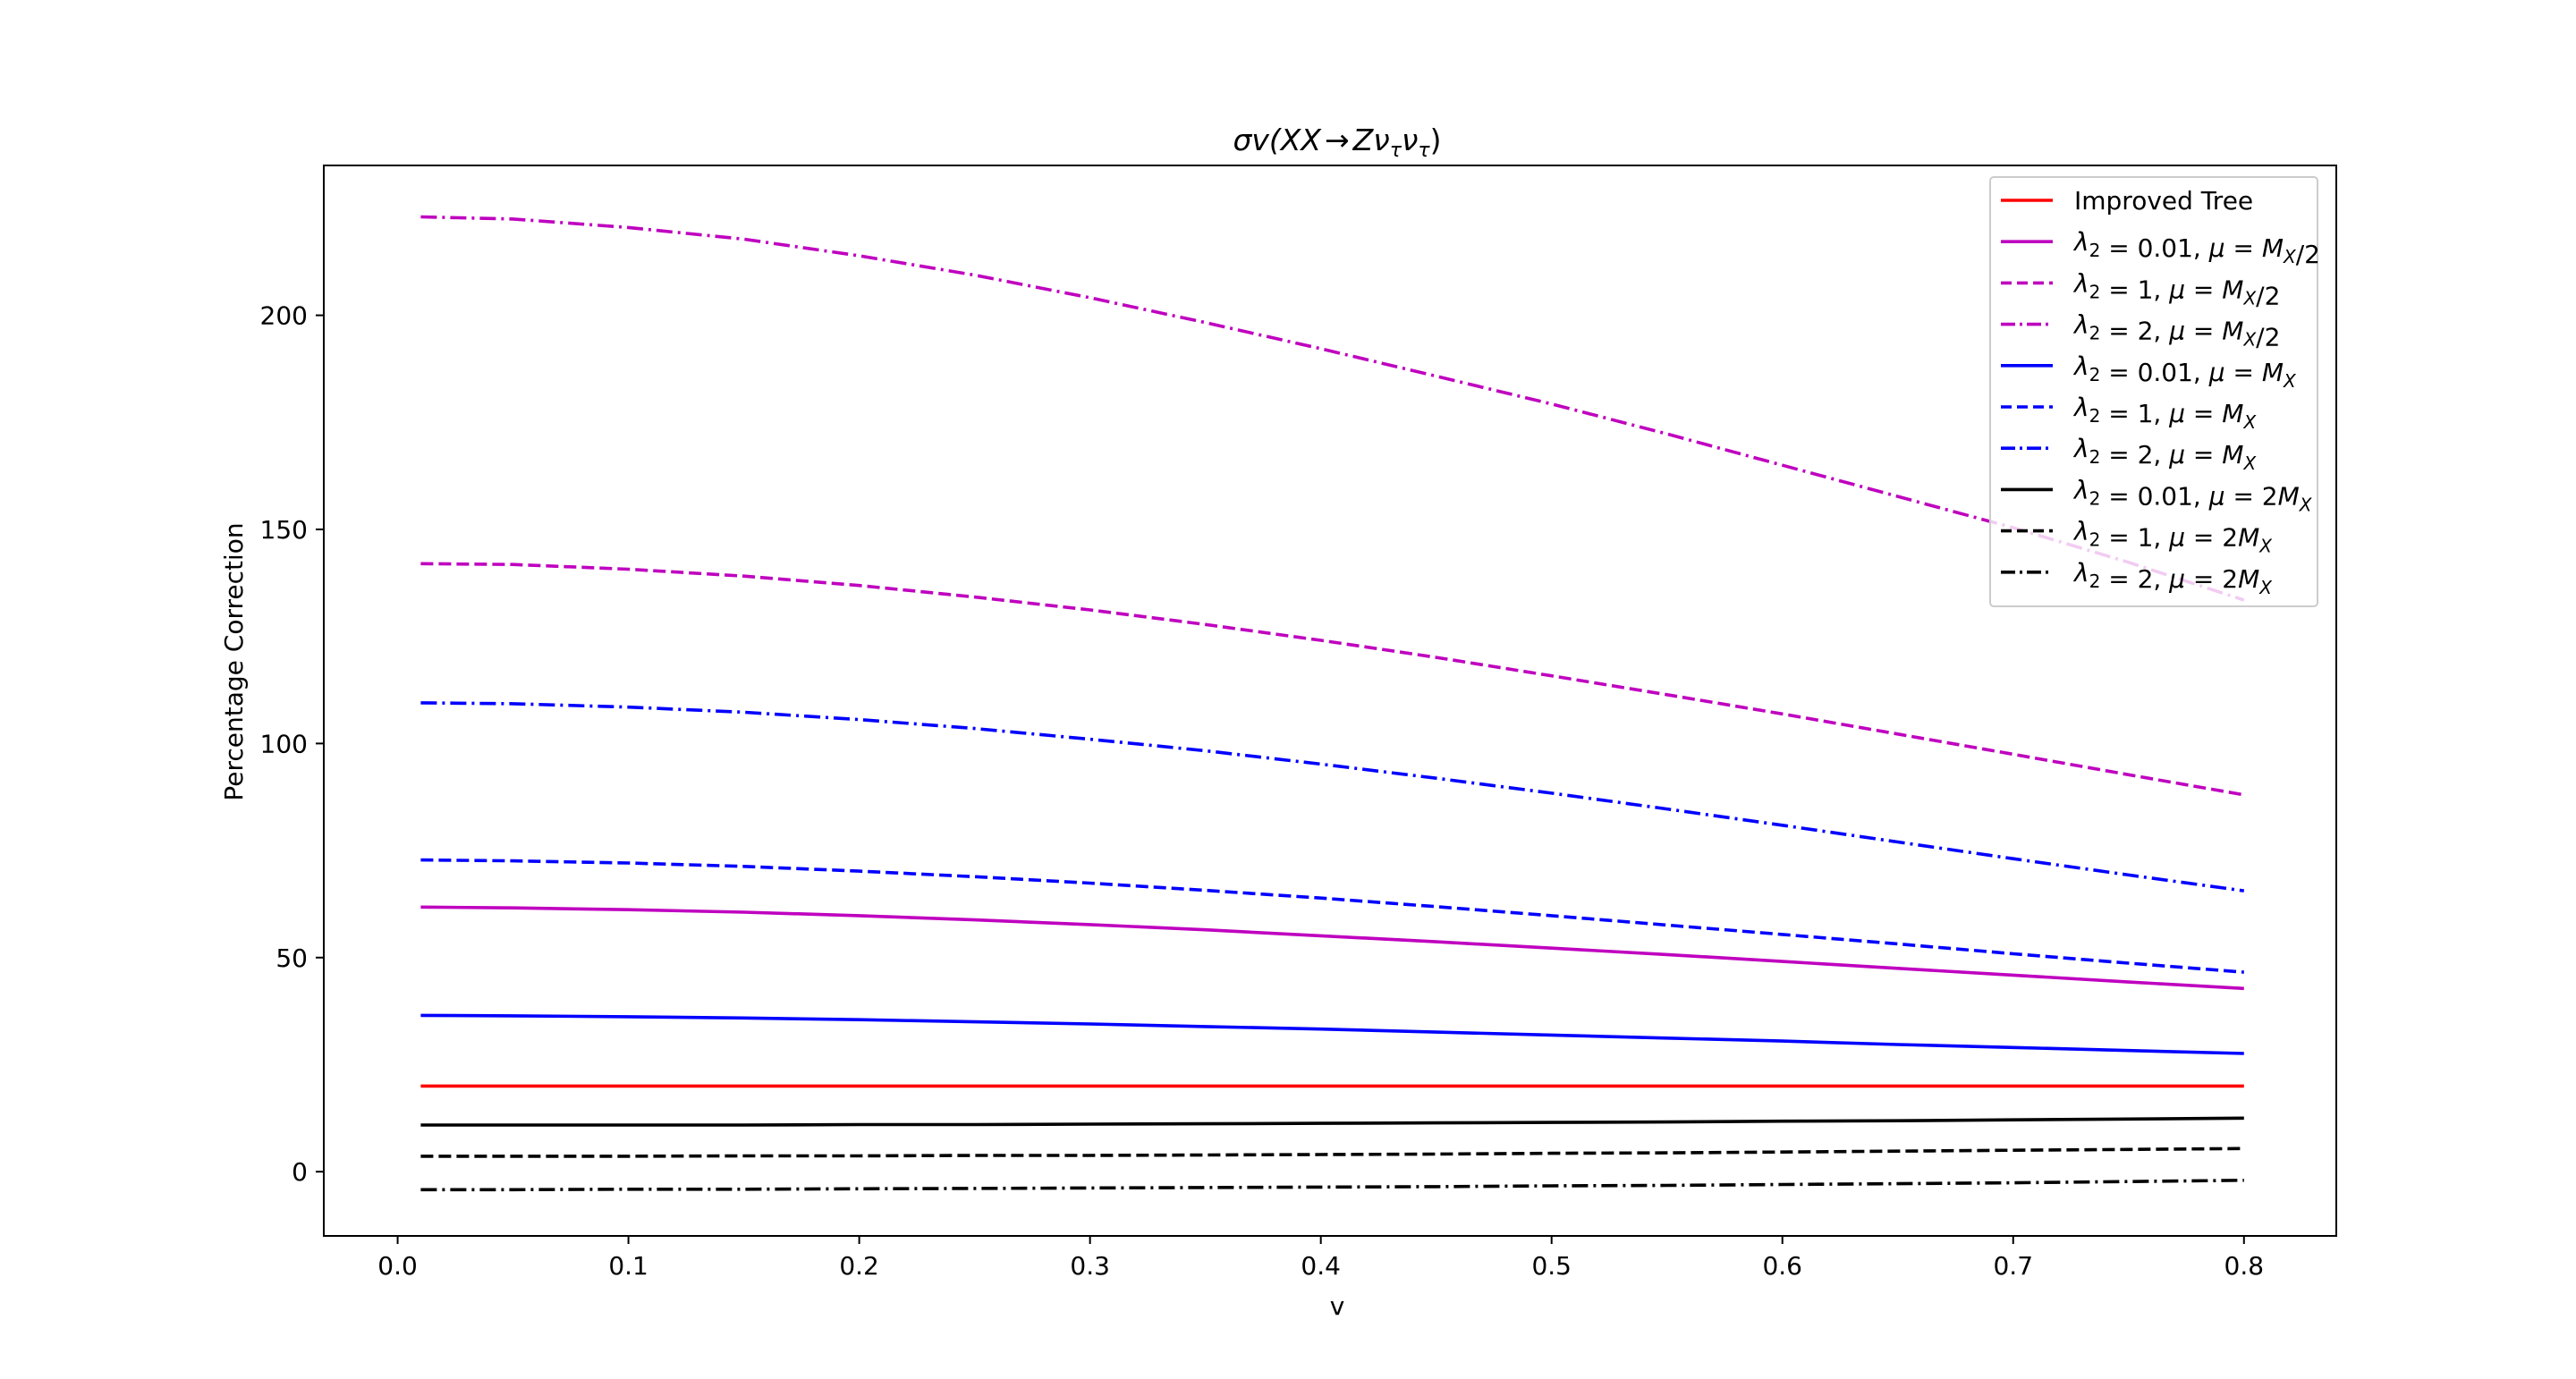 Image resolution: width=2576 pixels, height=1379 pixels. What do you see at coordinates (1371, 140) in the screenshot?
I see `title-z: Zν` at bounding box center [1371, 140].